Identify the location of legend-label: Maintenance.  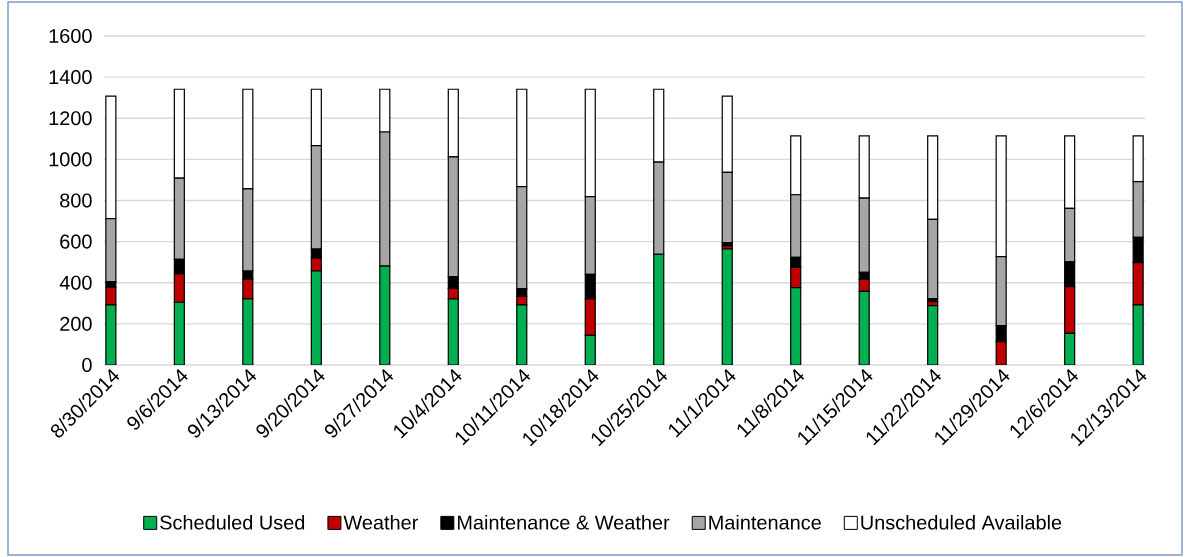
(765, 522).